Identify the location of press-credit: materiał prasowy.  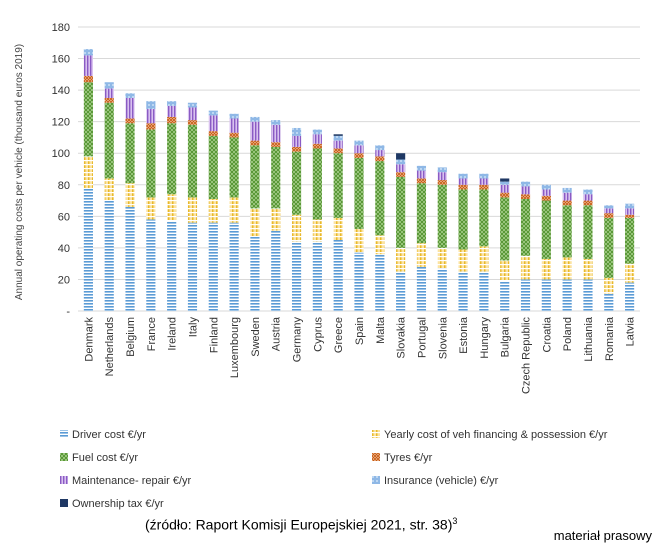
(602, 535).